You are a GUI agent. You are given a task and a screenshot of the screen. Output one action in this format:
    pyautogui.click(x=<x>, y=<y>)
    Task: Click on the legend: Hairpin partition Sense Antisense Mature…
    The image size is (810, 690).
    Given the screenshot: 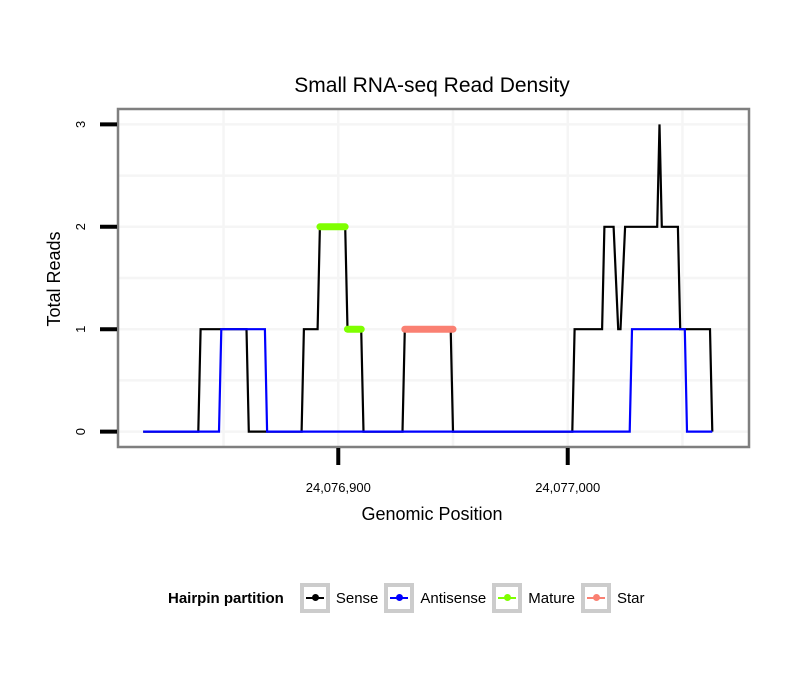 What is the action you would take?
    pyautogui.click(x=409, y=598)
    